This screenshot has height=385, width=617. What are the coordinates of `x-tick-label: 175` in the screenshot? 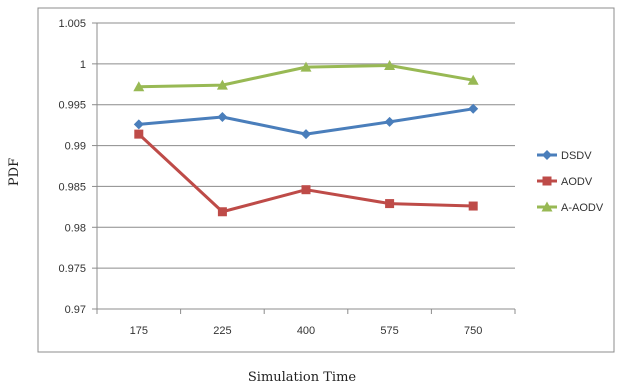 It's located at (139, 331).